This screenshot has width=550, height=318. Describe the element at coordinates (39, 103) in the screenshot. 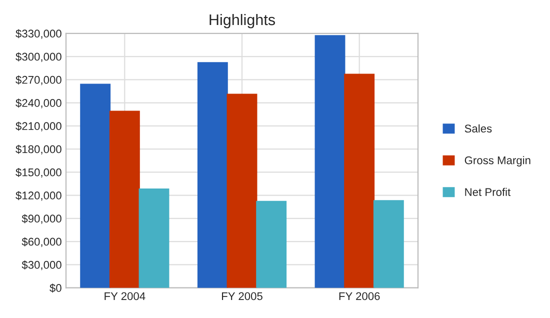

I see `y-tick-label: $240,000` at that location.